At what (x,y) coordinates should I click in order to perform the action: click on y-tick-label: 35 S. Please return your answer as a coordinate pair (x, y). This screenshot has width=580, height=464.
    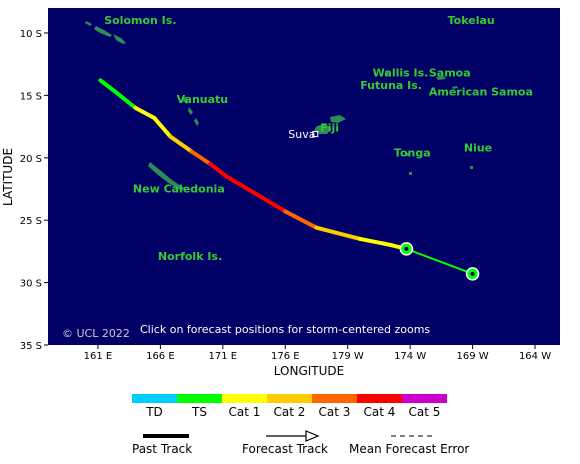
    Looking at the image, I should click on (31, 346).